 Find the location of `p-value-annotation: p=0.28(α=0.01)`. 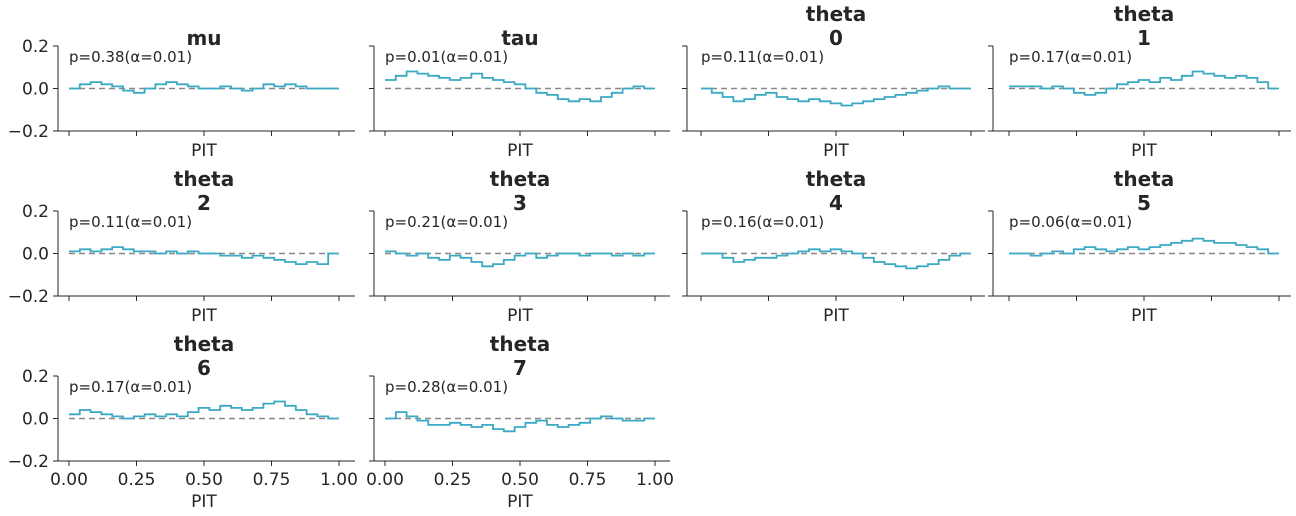

p-value-annotation: p=0.28(α=0.01) is located at coordinates (446, 387).